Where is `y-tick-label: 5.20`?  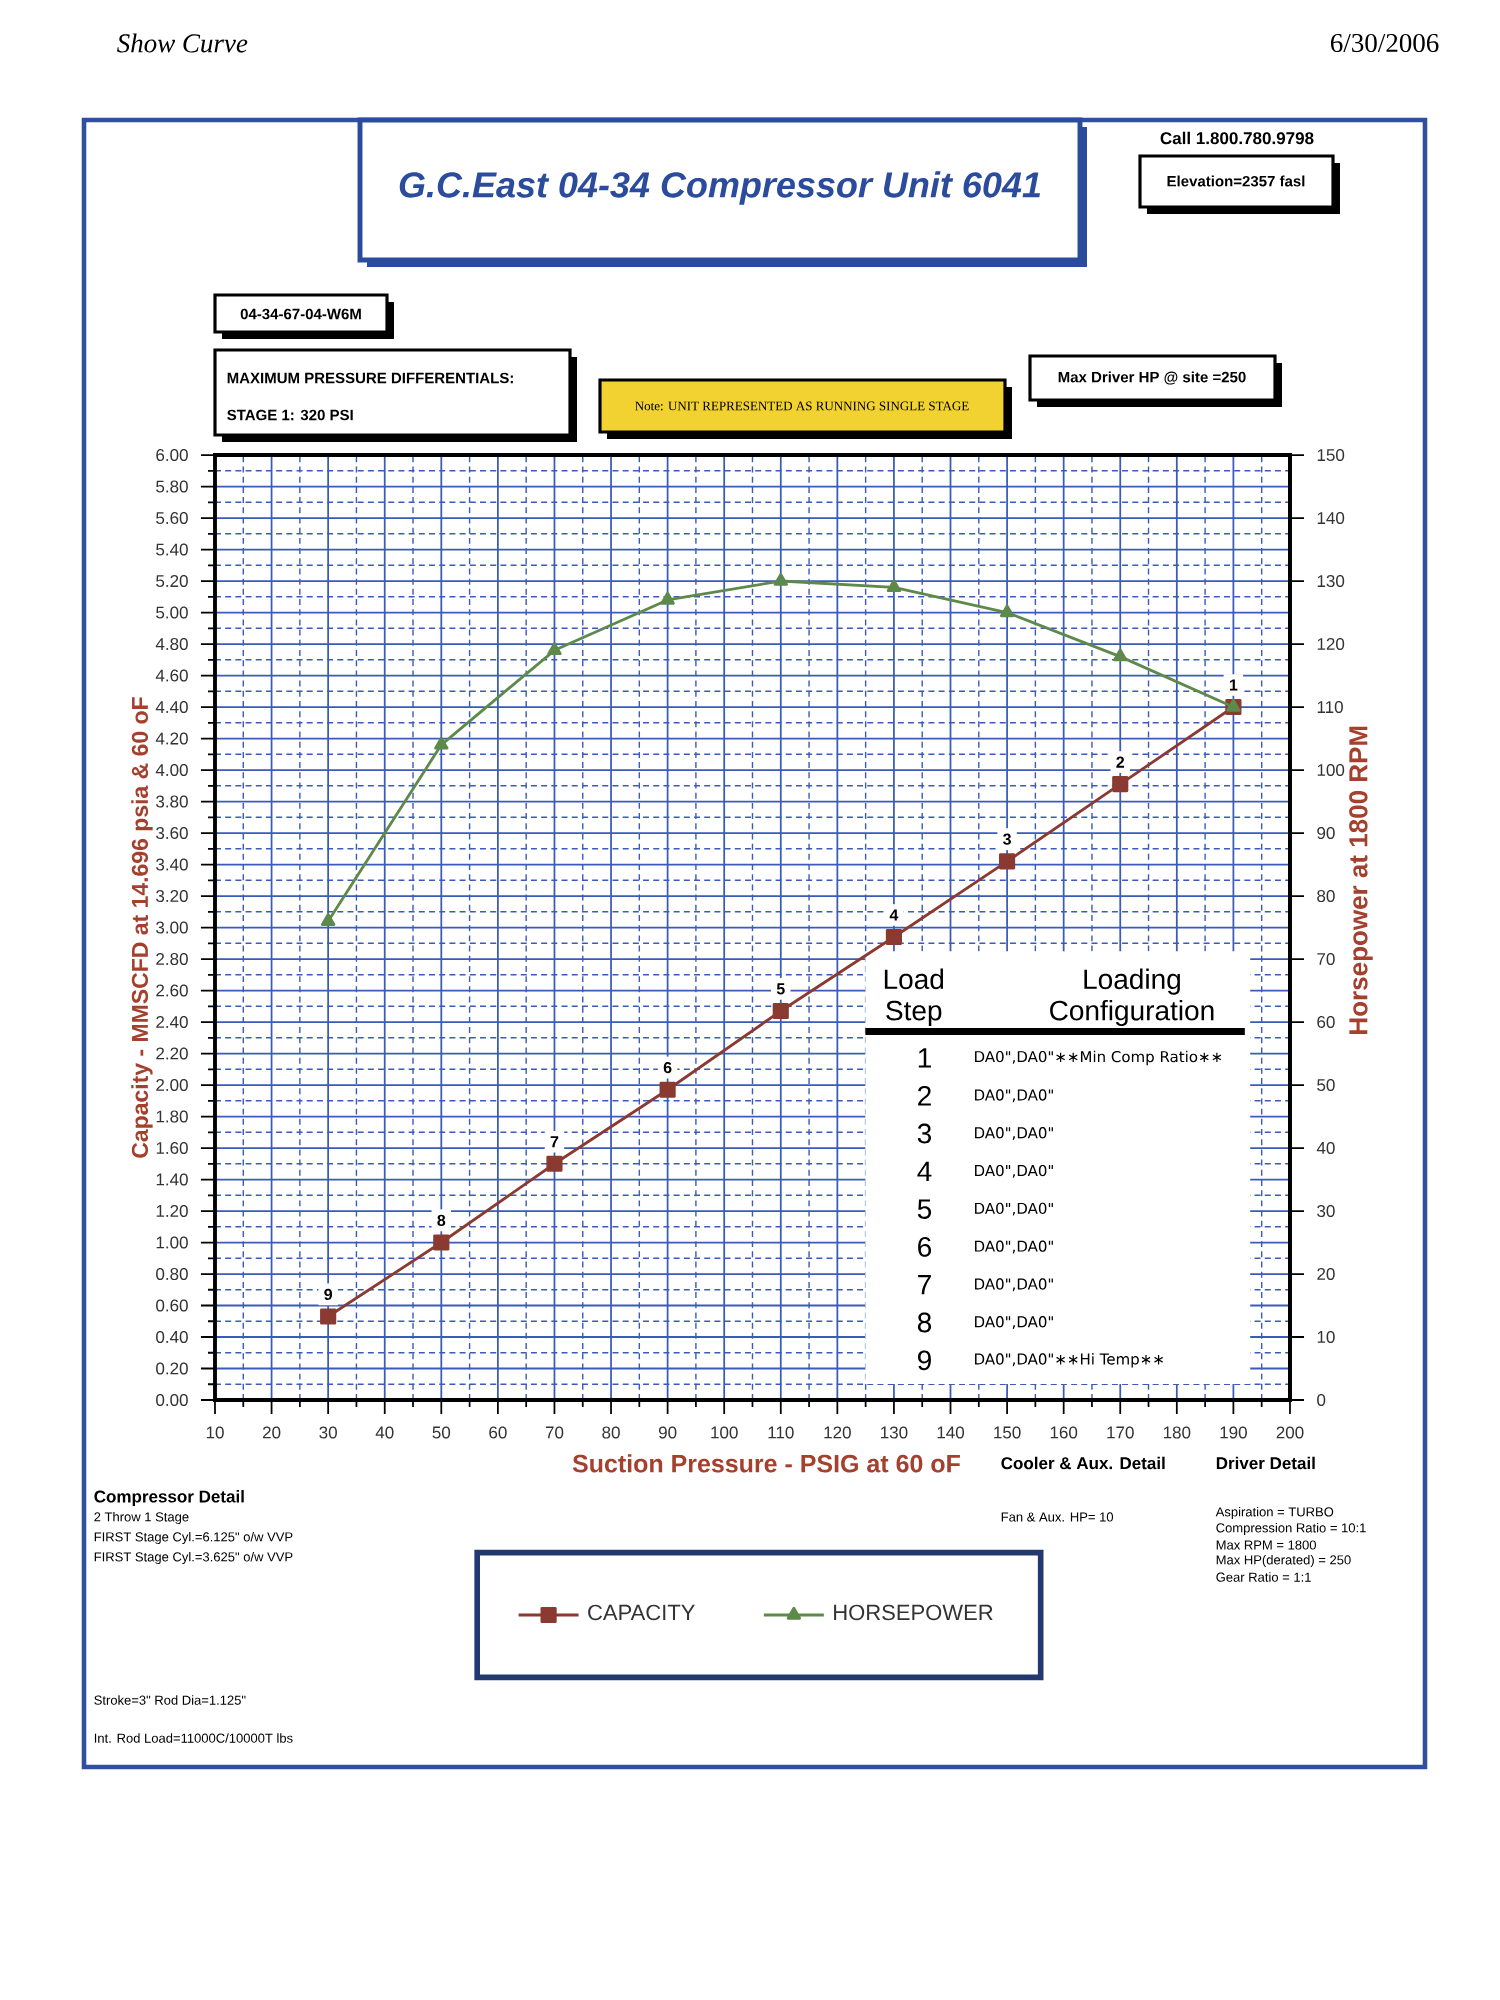 y-tick-label: 5.20 is located at coordinates (172, 581).